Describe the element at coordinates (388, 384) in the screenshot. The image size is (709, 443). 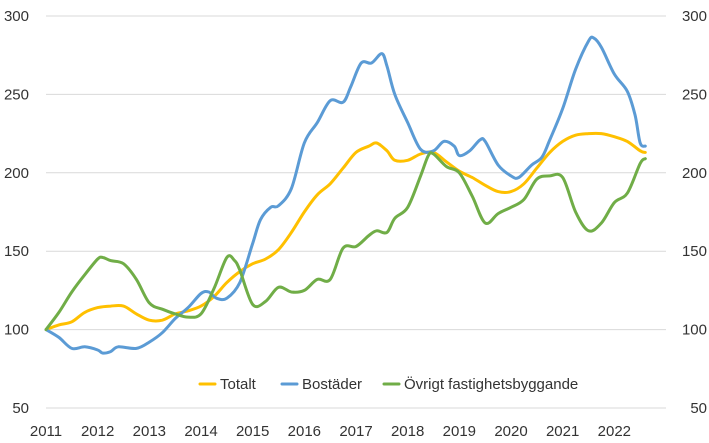
I see `legend: Totalt Bostäder Övrigt fastighetsbyggande` at that location.